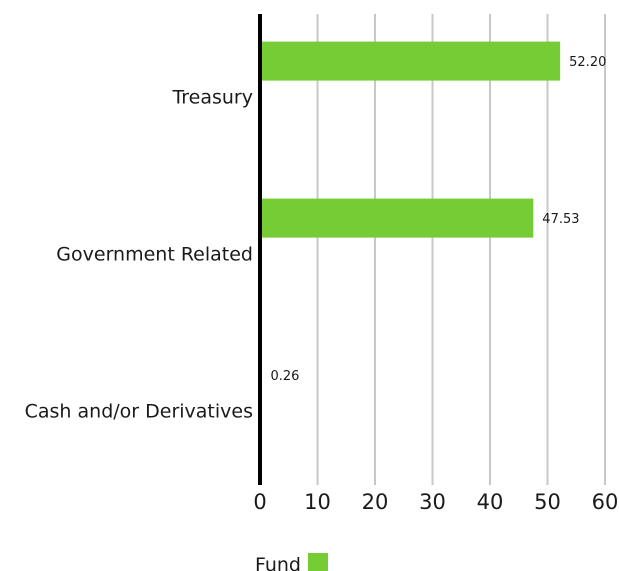 Image resolution: width=619 pixels, height=571 pixels. I want to click on legend-swatch-fund, so click(318, 562).